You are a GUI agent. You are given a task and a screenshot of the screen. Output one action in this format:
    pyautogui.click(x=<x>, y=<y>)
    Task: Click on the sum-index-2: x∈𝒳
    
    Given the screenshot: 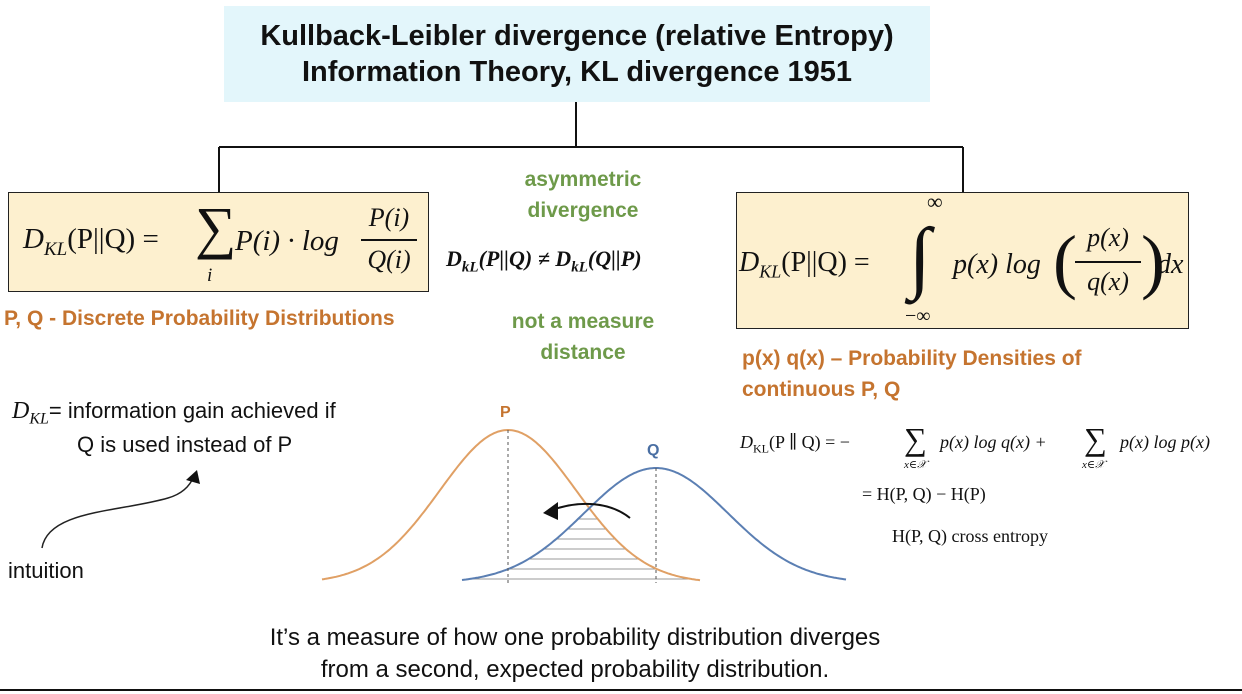 What is the action you would take?
    pyautogui.click(x=1093, y=465)
    